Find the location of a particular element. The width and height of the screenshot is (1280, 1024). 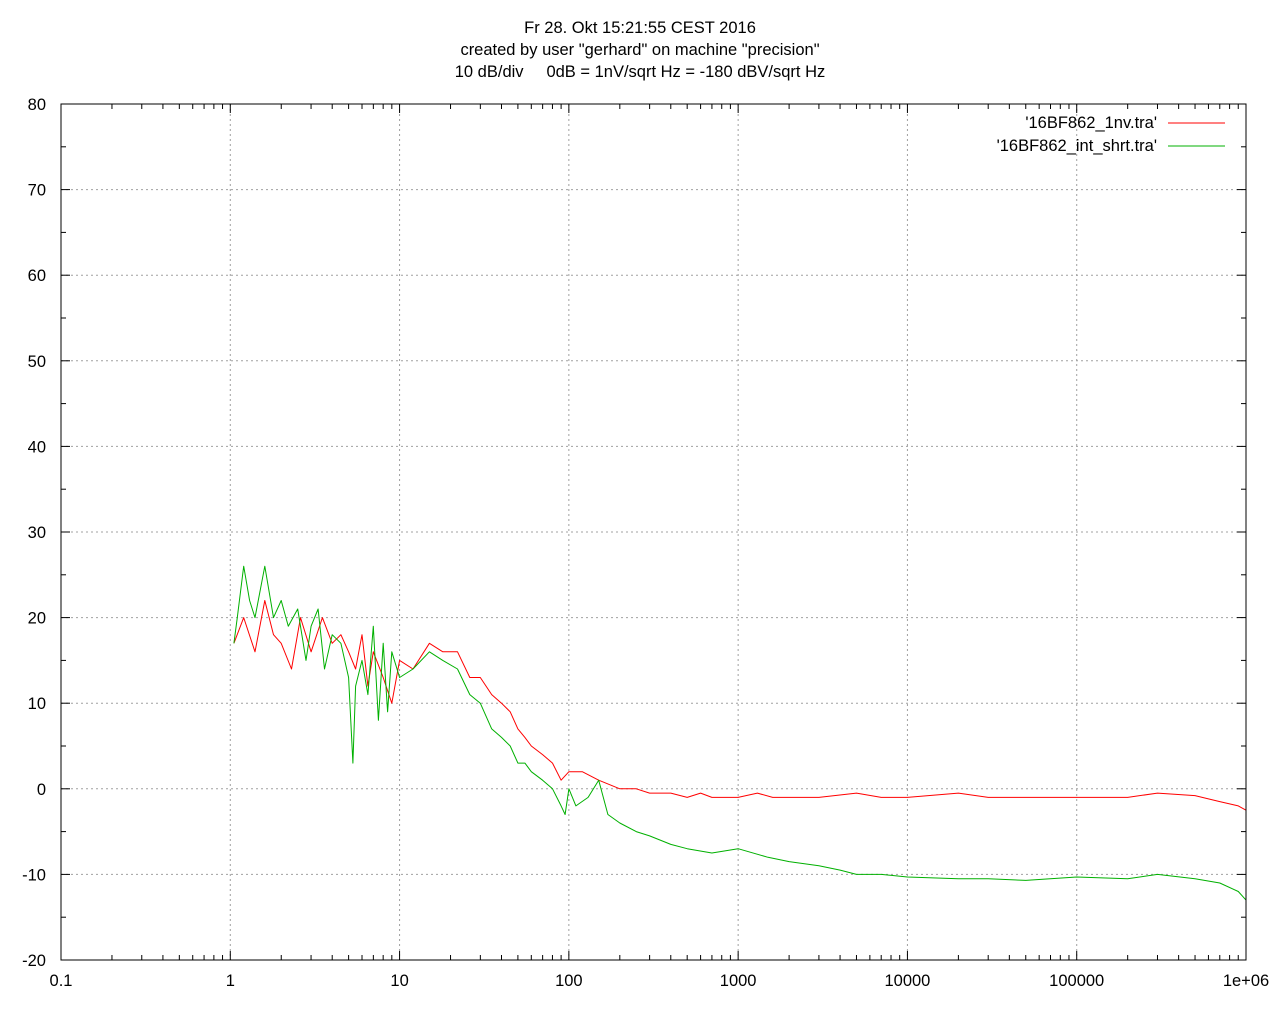

y-tick-label: 70 is located at coordinates (37, 191).